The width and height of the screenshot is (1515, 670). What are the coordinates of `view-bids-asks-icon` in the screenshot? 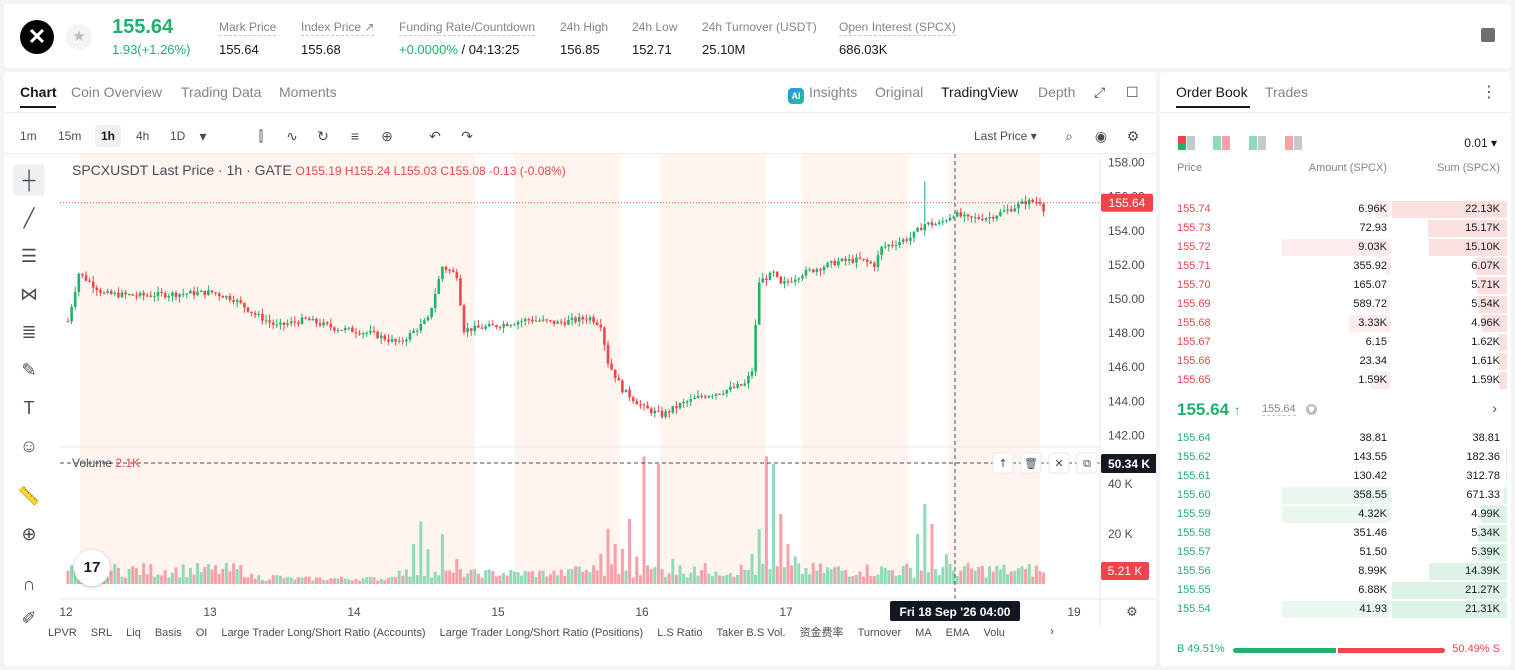 It's located at (1222, 143).